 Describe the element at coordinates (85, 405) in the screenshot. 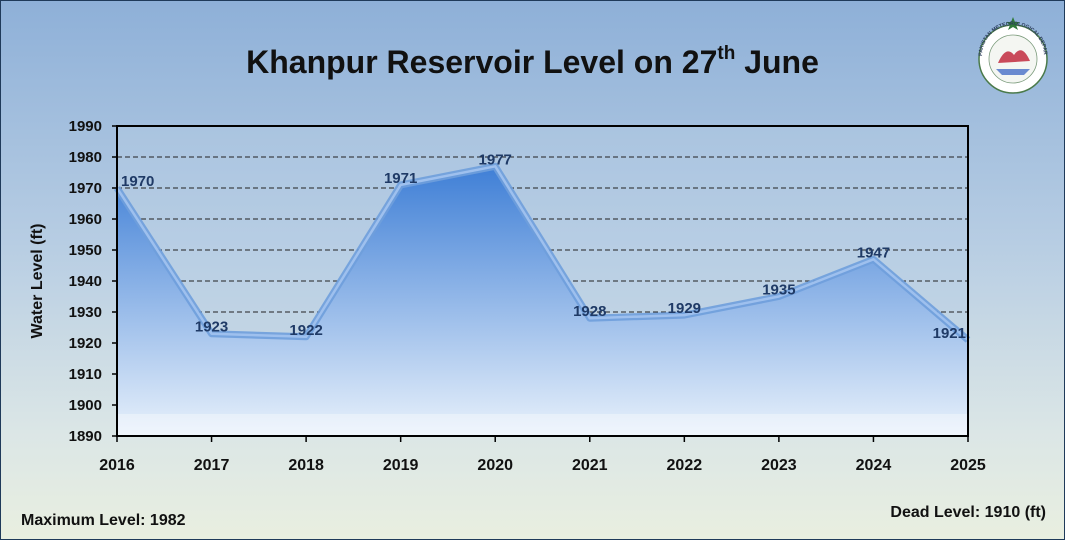

I see `y-tick-label: 1900` at that location.